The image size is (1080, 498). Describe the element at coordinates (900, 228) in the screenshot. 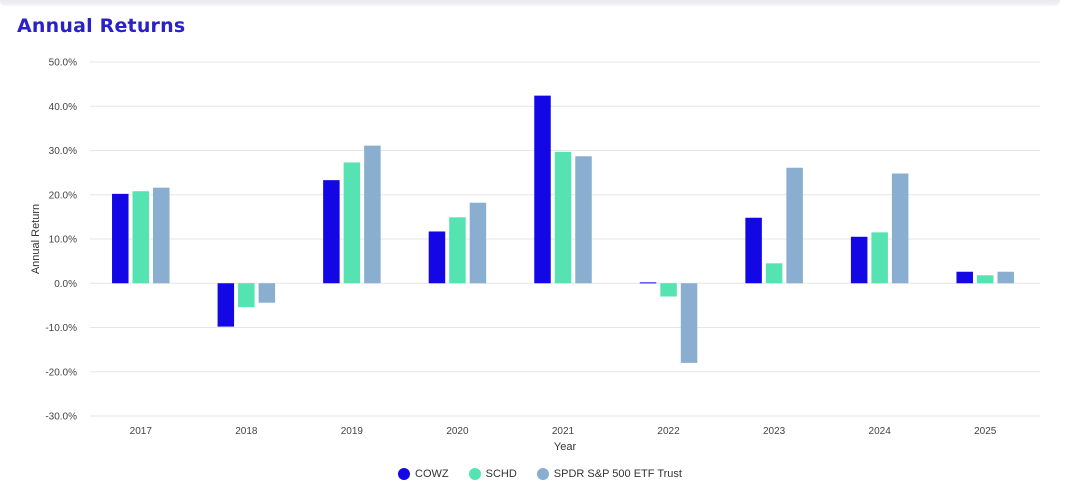

I see `bar-spdr-s-p-500-etf-trust-2024` at that location.